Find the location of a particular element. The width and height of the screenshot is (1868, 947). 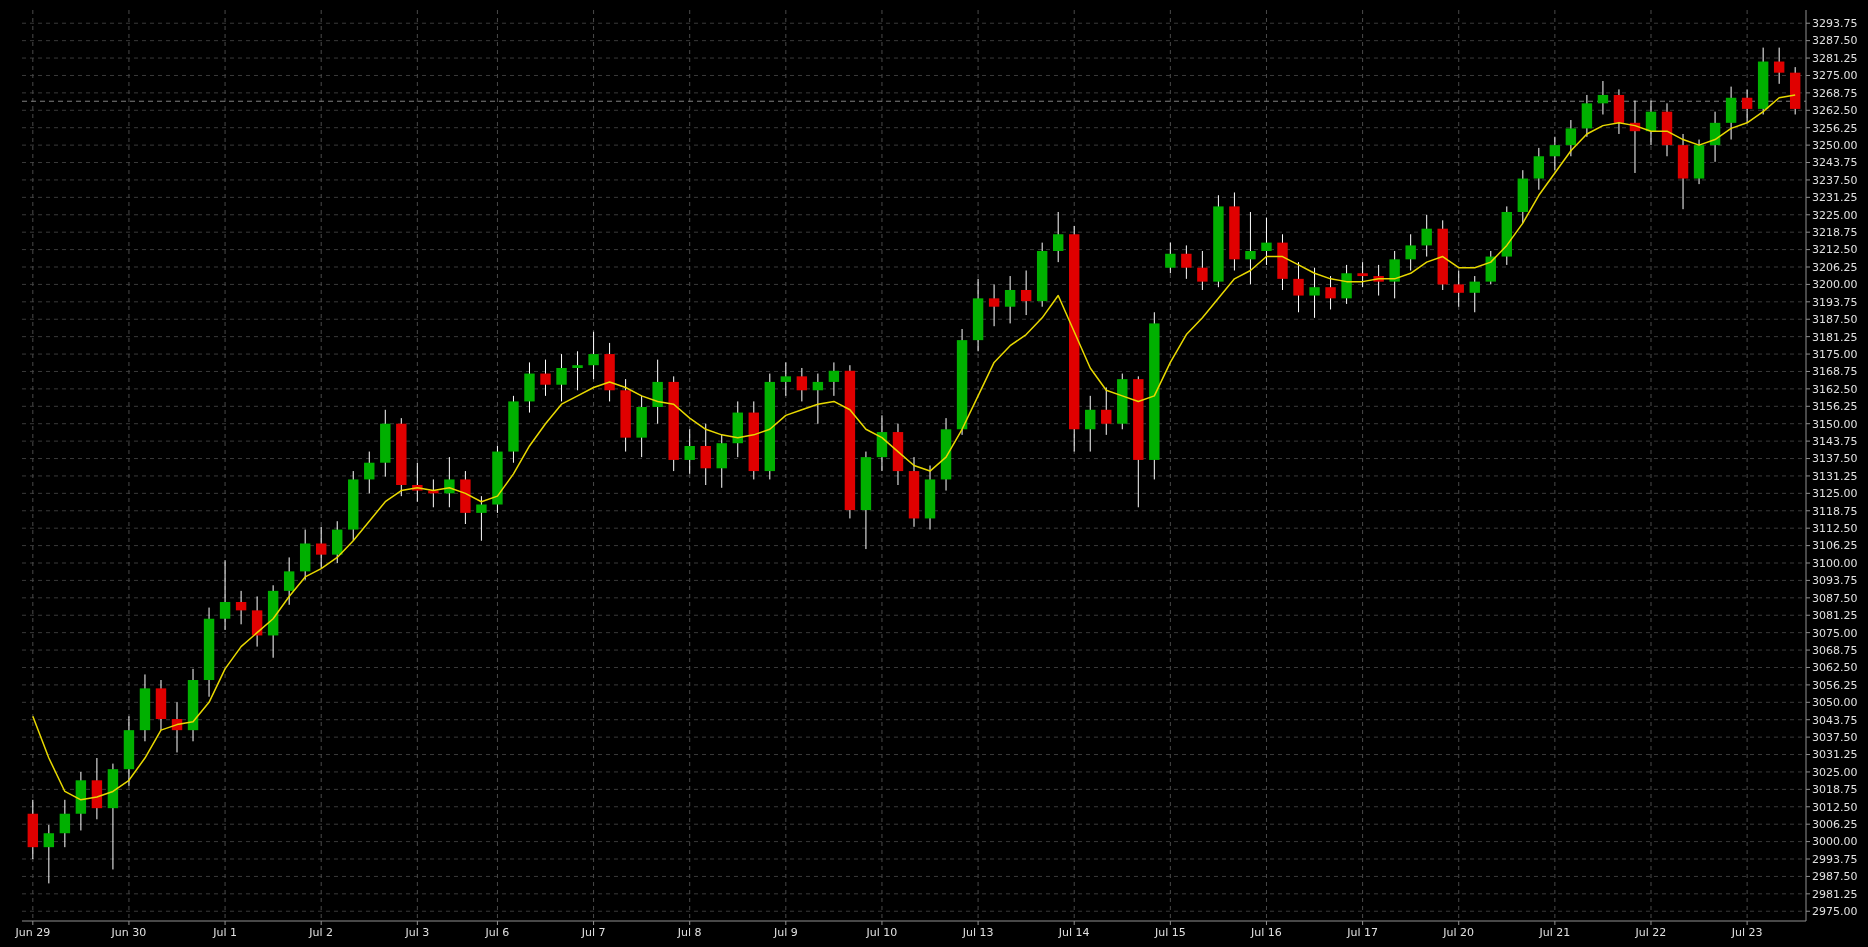

y-tick-label: 2987.50 is located at coordinates (1835, 877).